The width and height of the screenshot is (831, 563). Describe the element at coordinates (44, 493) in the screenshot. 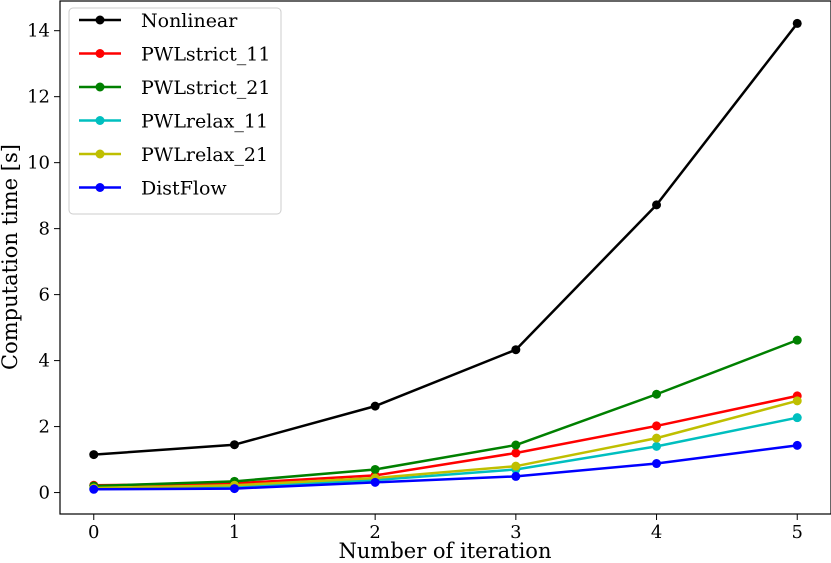

I see `y-tick-label: 0` at that location.